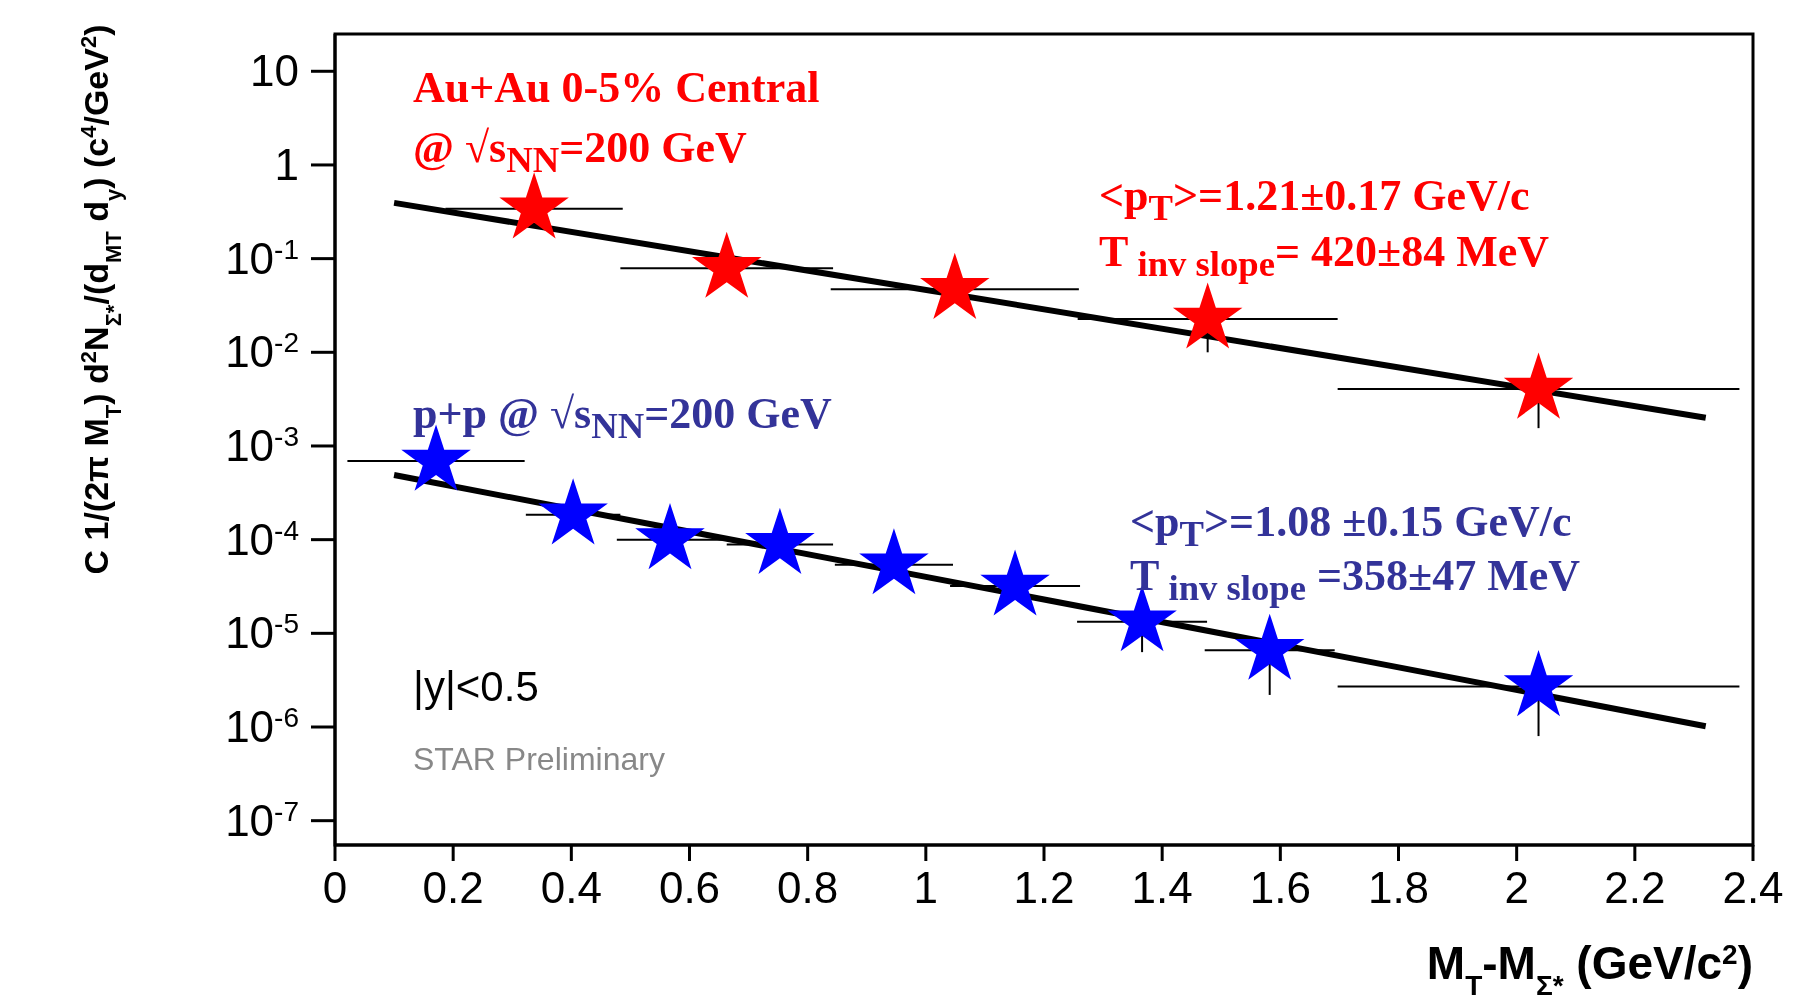  Describe the element at coordinates (571, 887) in the screenshot. I see `x-tick-label: 0.4` at that location.